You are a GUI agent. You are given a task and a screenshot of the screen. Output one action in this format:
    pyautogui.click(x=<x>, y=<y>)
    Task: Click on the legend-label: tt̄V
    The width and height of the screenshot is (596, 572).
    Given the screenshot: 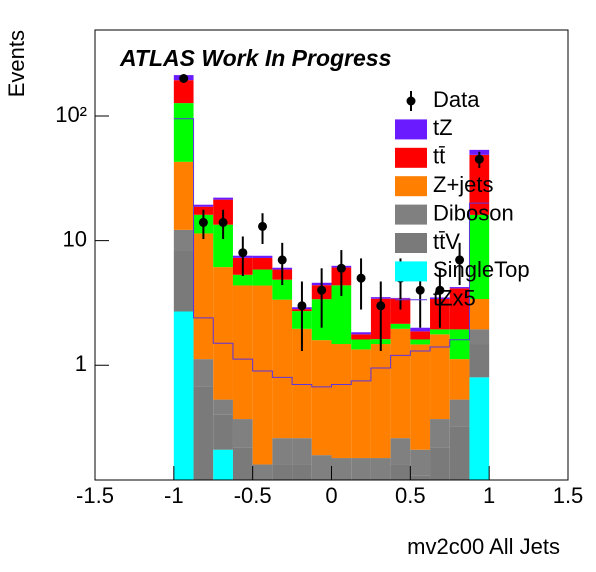 What is the action you would take?
    pyautogui.click(x=446, y=241)
    